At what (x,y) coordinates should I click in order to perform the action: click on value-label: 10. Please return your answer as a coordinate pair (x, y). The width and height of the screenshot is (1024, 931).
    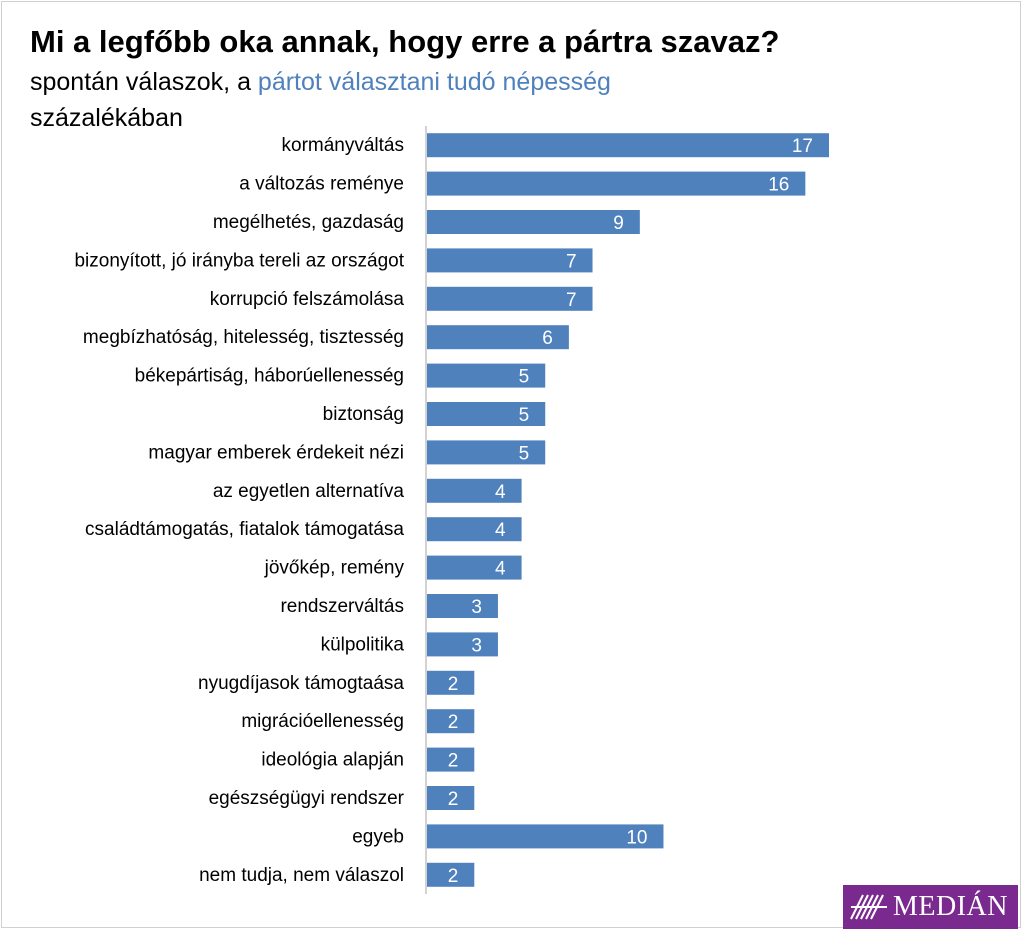
    Looking at the image, I should click on (636, 837).